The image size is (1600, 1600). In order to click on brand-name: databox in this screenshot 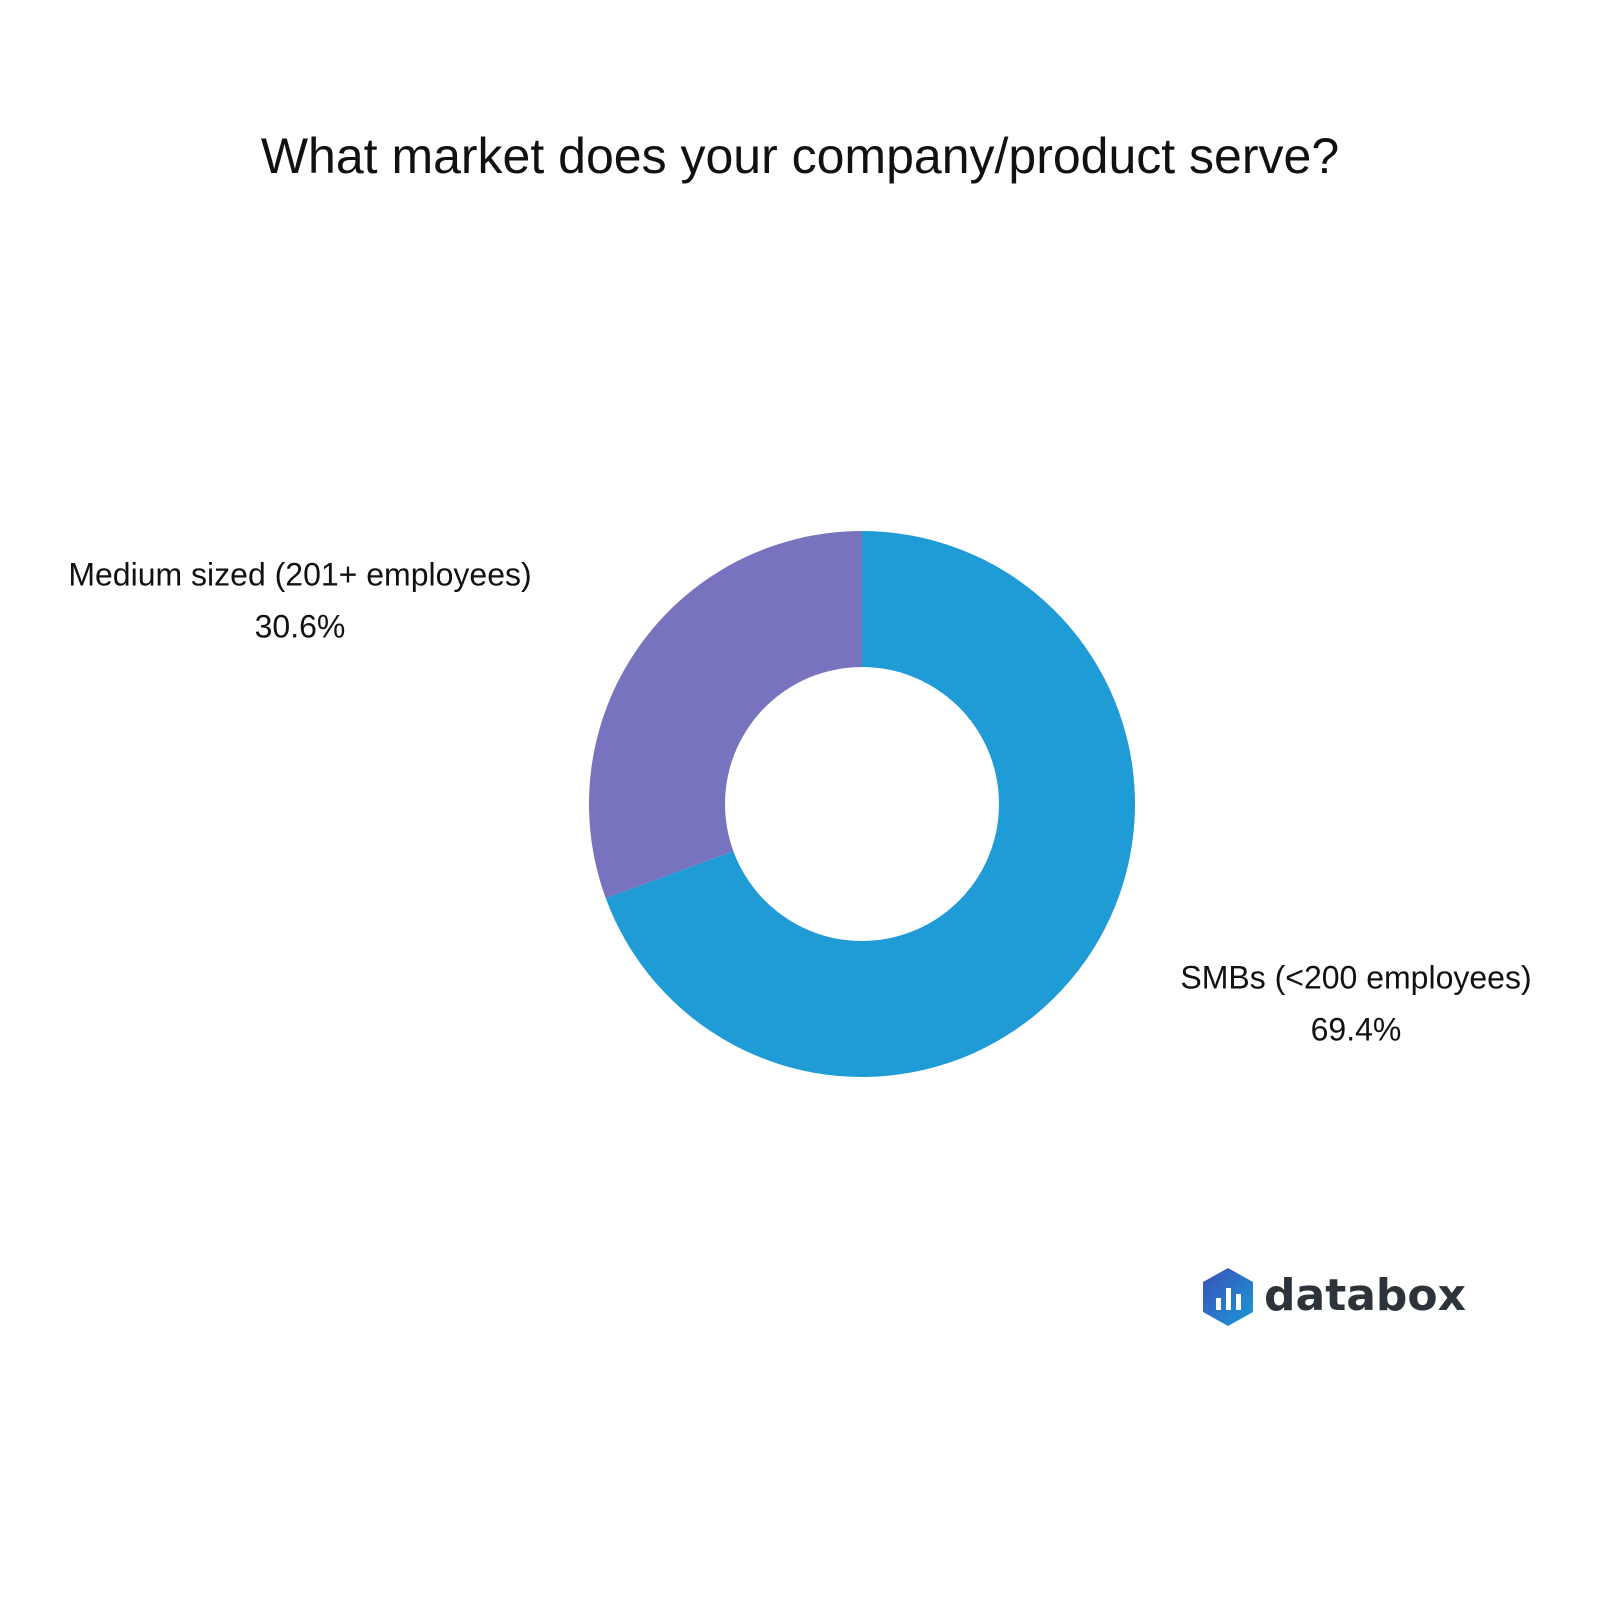, I will do `click(1365, 1295)`.